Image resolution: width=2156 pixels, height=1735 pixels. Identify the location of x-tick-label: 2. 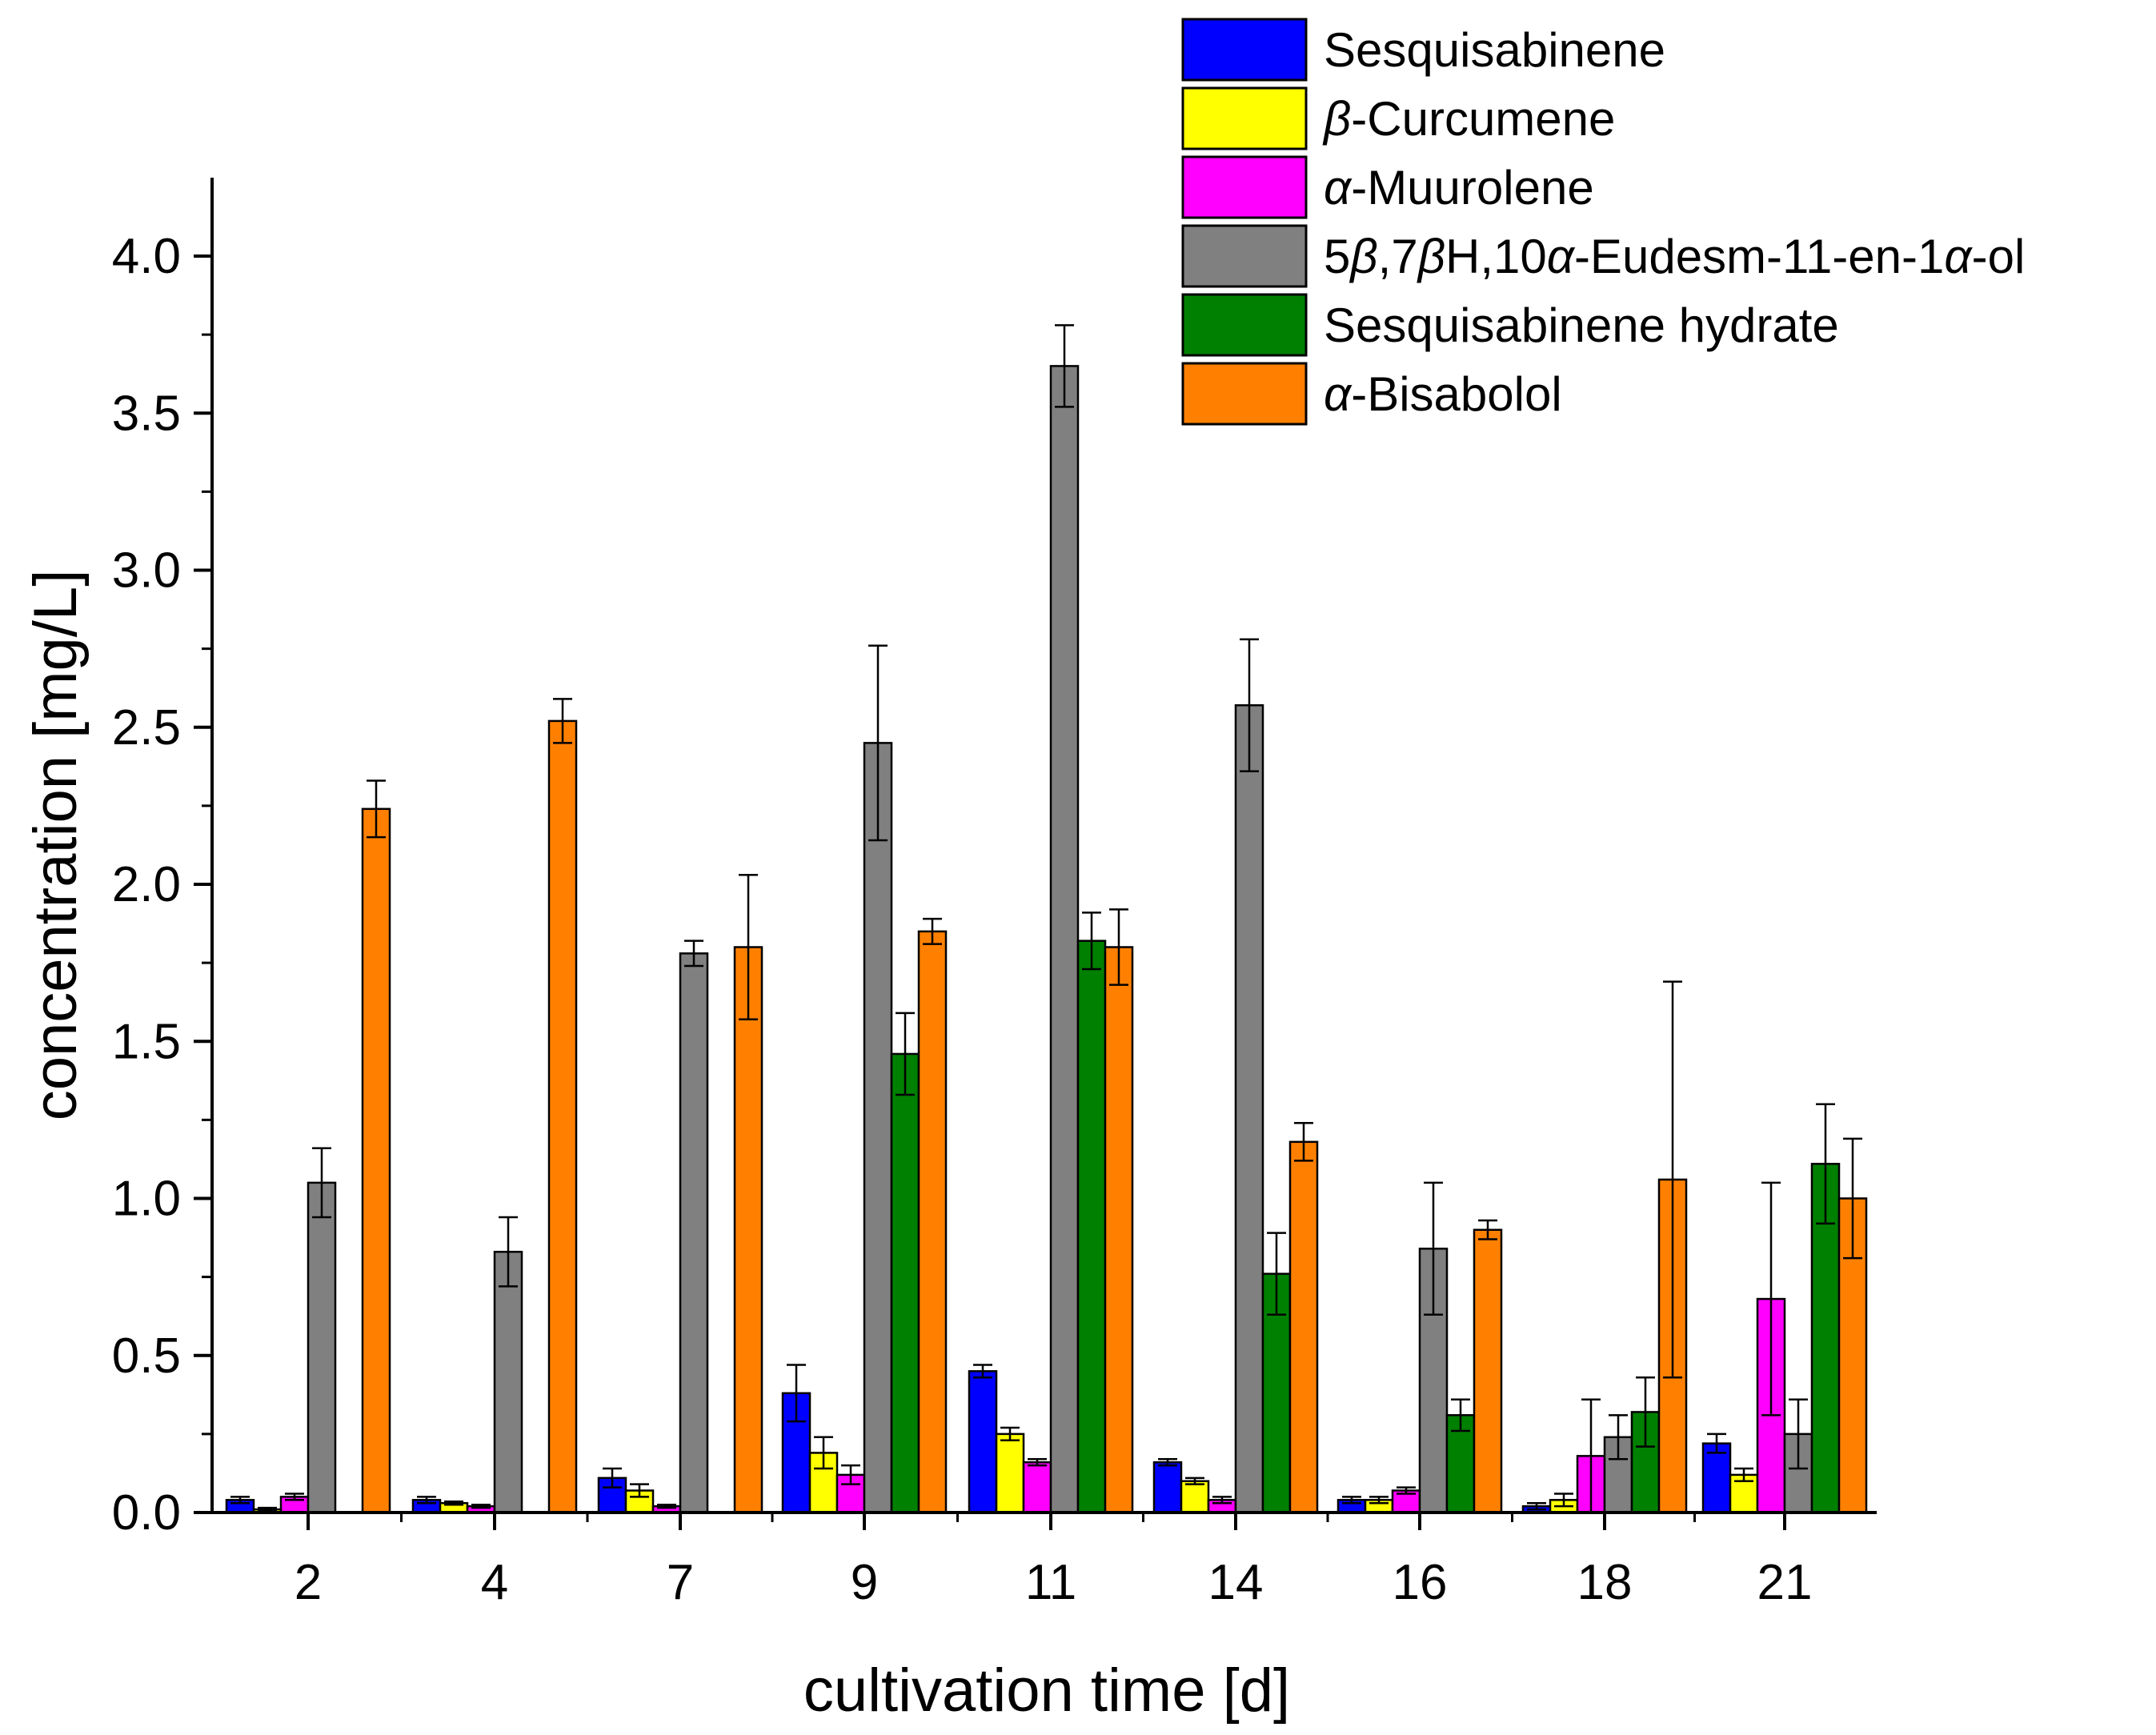
(308, 1582).